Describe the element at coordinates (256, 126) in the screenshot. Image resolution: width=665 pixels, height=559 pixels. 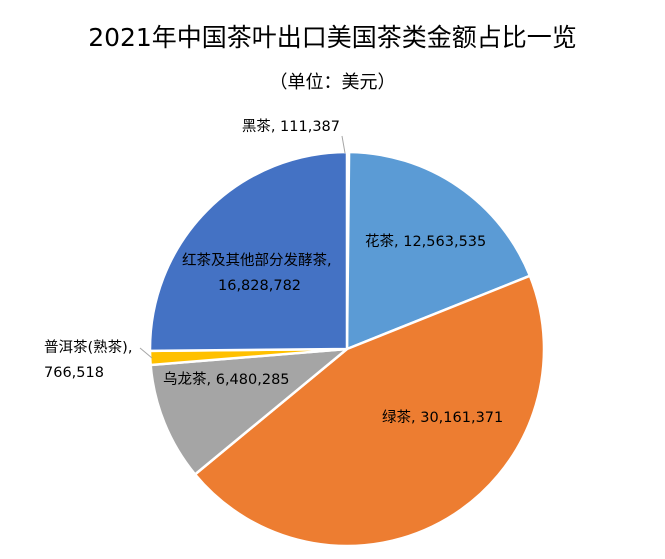
I see `slice-name: 黑茶` at that location.